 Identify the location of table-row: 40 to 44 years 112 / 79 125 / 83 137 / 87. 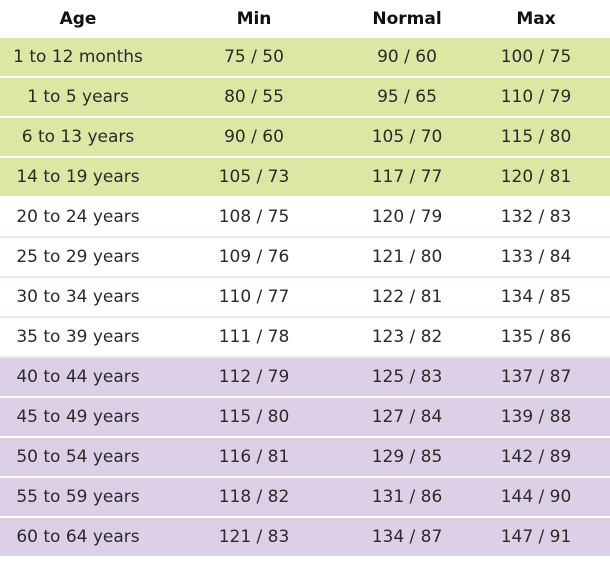
(305, 378).